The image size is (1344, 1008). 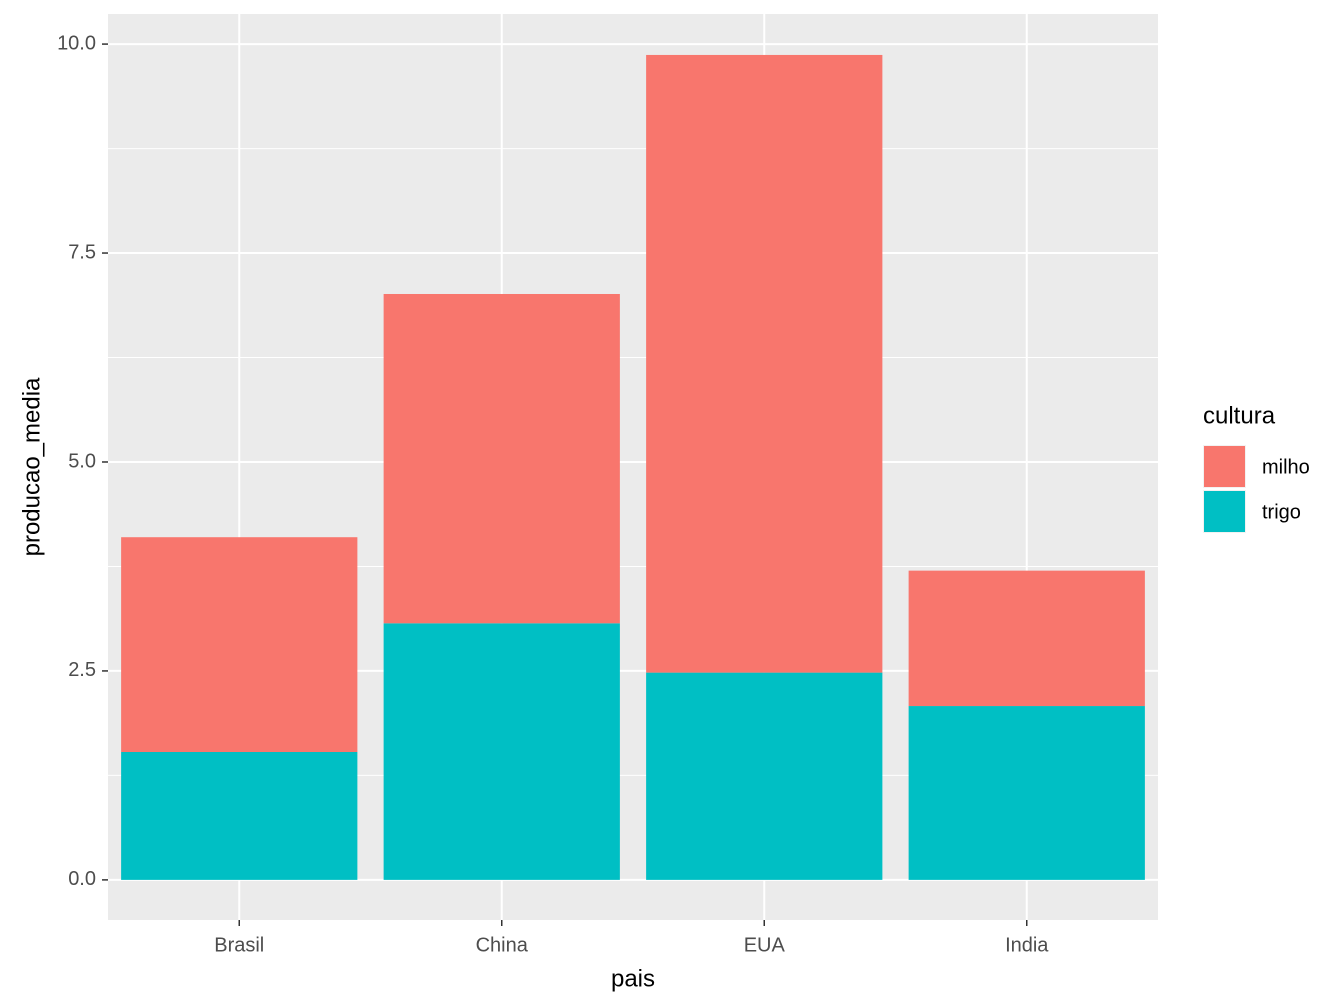 What do you see at coordinates (31, 466) in the screenshot?
I see `y-axis-title: producao_media` at bounding box center [31, 466].